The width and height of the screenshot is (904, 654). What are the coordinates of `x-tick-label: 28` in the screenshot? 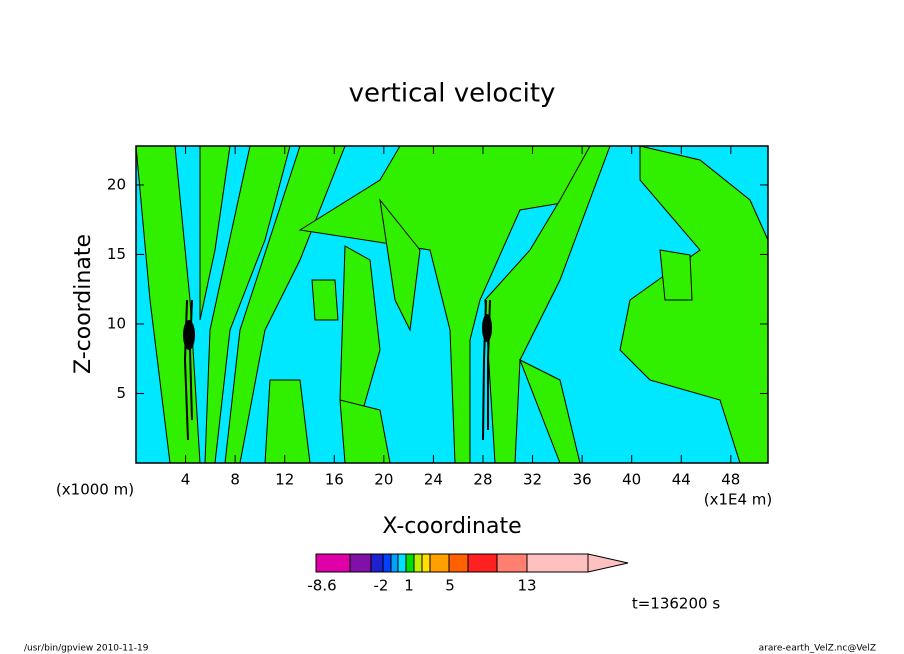 It's located at (482, 480).